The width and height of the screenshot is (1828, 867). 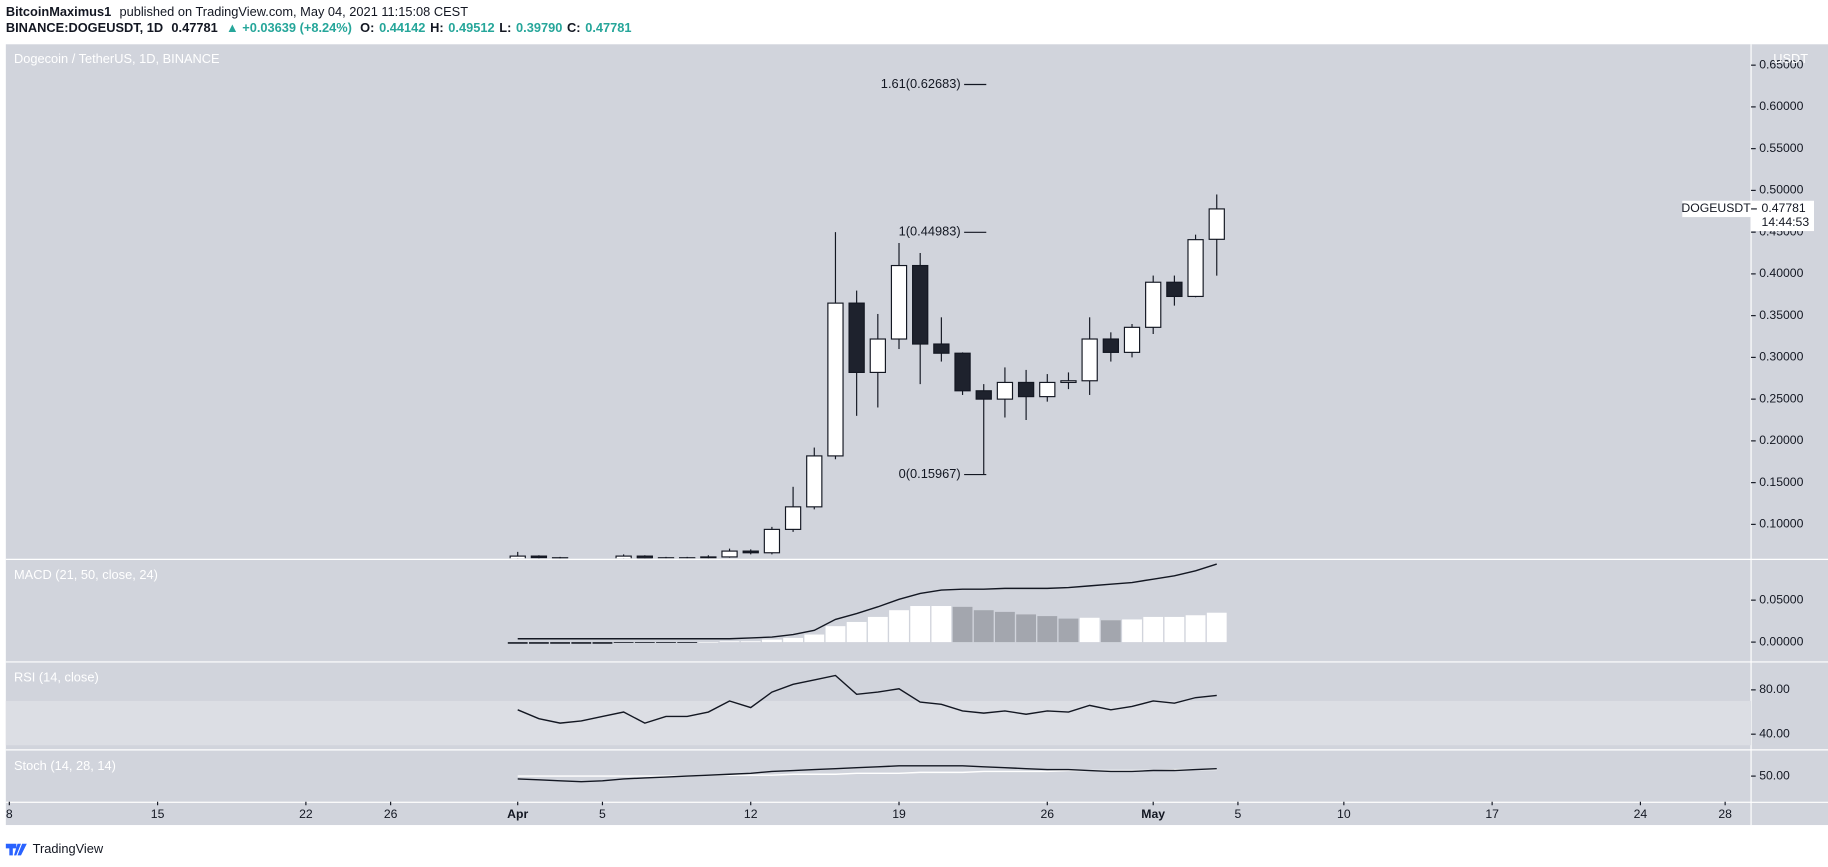 I want to click on symbol-label: DOGEUSDT, so click(x=1716, y=208).